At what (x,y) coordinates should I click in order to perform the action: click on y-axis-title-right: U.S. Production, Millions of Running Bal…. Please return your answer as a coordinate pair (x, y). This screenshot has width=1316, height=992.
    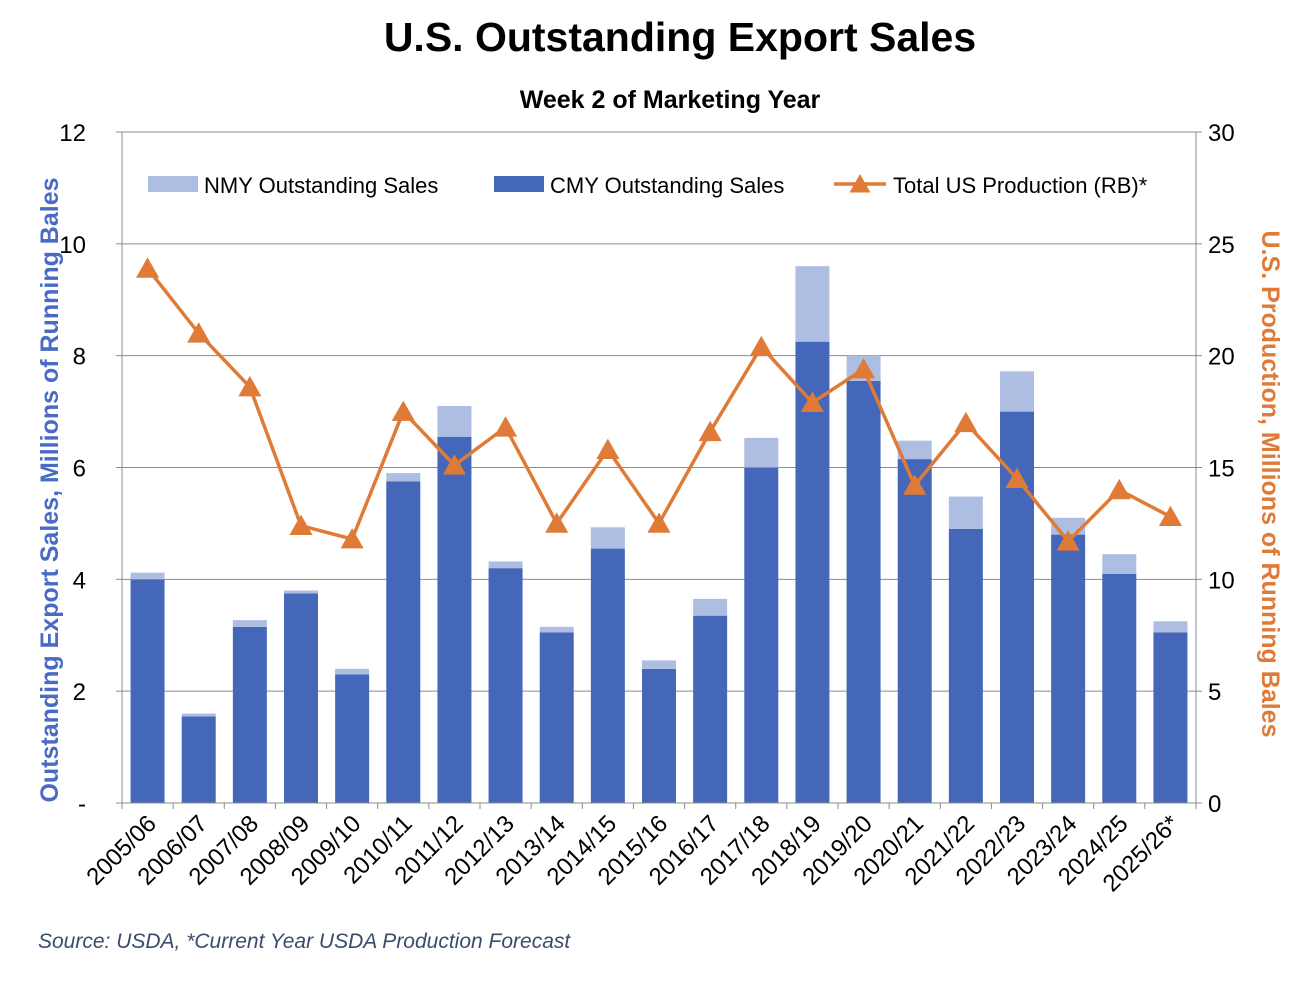
    Looking at the image, I should click on (1270, 484).